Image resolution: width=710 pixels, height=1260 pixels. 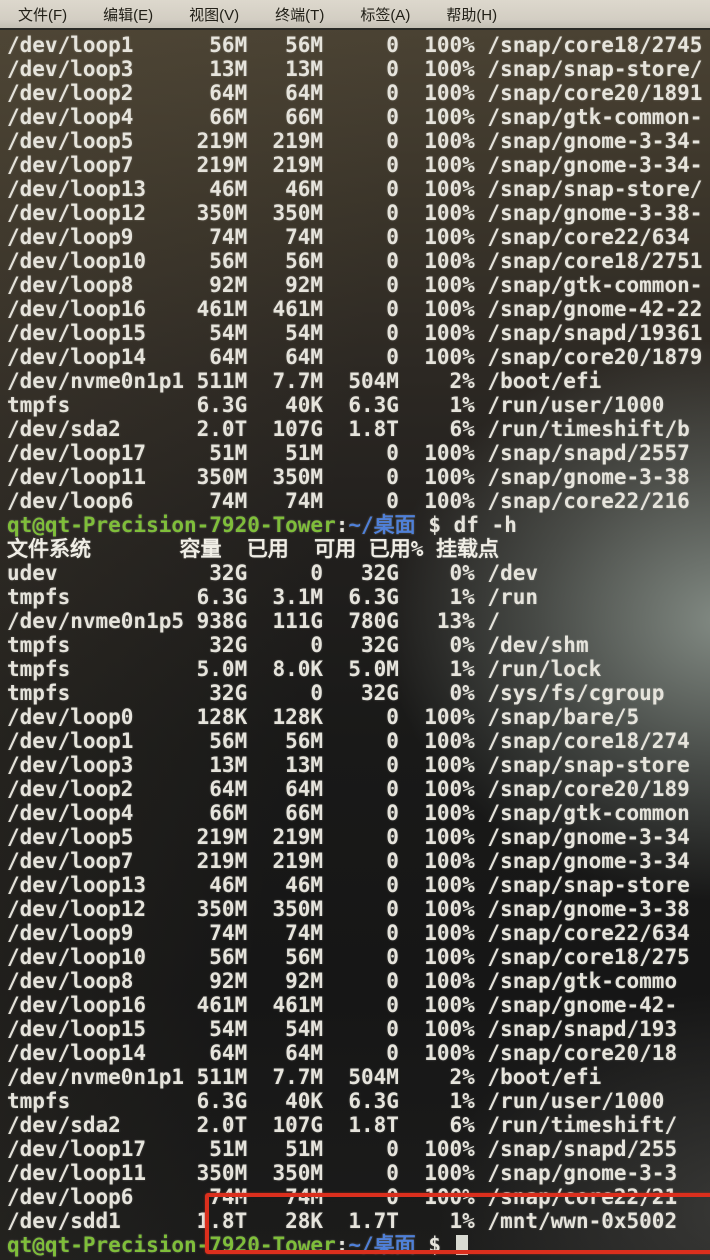 What do you see at coordinates (273, 597) in the screenshot?
I see `terminal-line: tmpfs 6.3G 3.1M 6.3G 1% /run` at bounding box center [273, 597].